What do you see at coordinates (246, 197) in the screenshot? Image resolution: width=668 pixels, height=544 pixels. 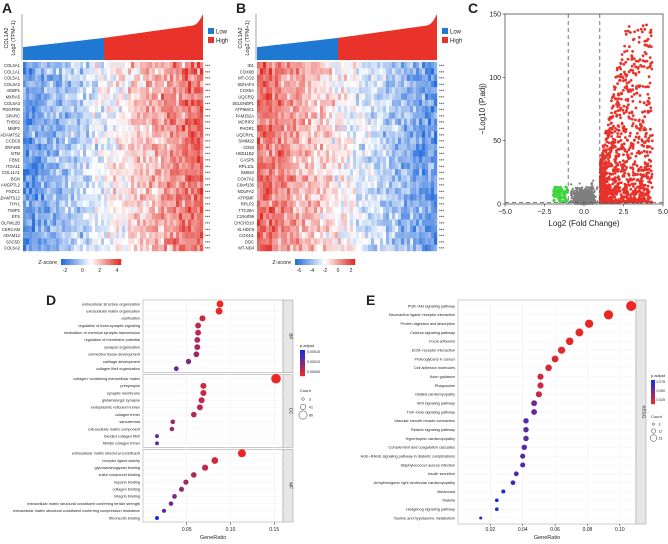 I see `gene-label: ATP5MF` at bounding box center [246, 197].